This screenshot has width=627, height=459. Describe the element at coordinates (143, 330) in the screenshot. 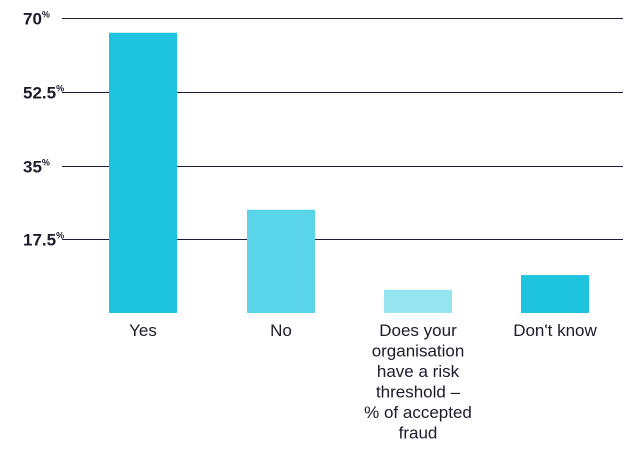

I see `x-category-label: Yes` at that location.